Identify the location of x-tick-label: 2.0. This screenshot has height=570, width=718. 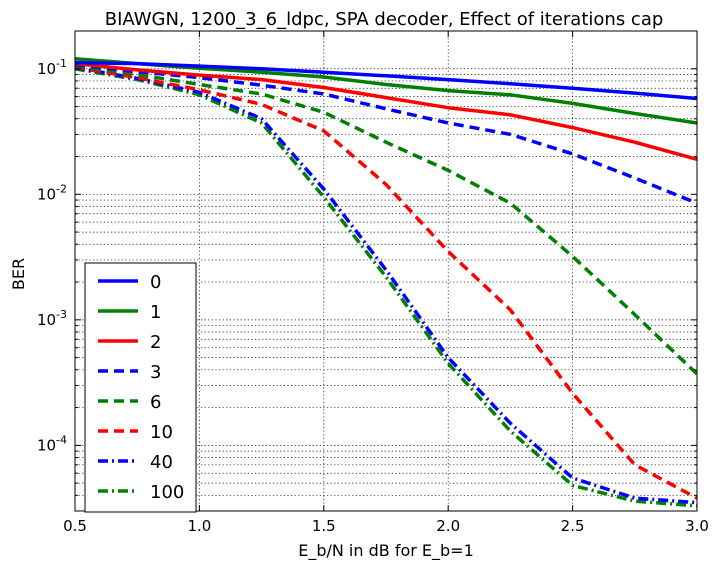
(448, 526).